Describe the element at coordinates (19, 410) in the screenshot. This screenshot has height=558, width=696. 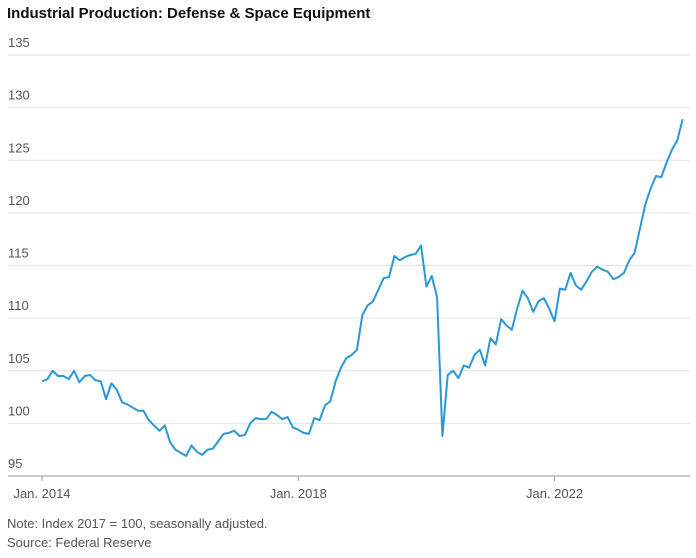
I see `y-tick-label: 100` at that location.